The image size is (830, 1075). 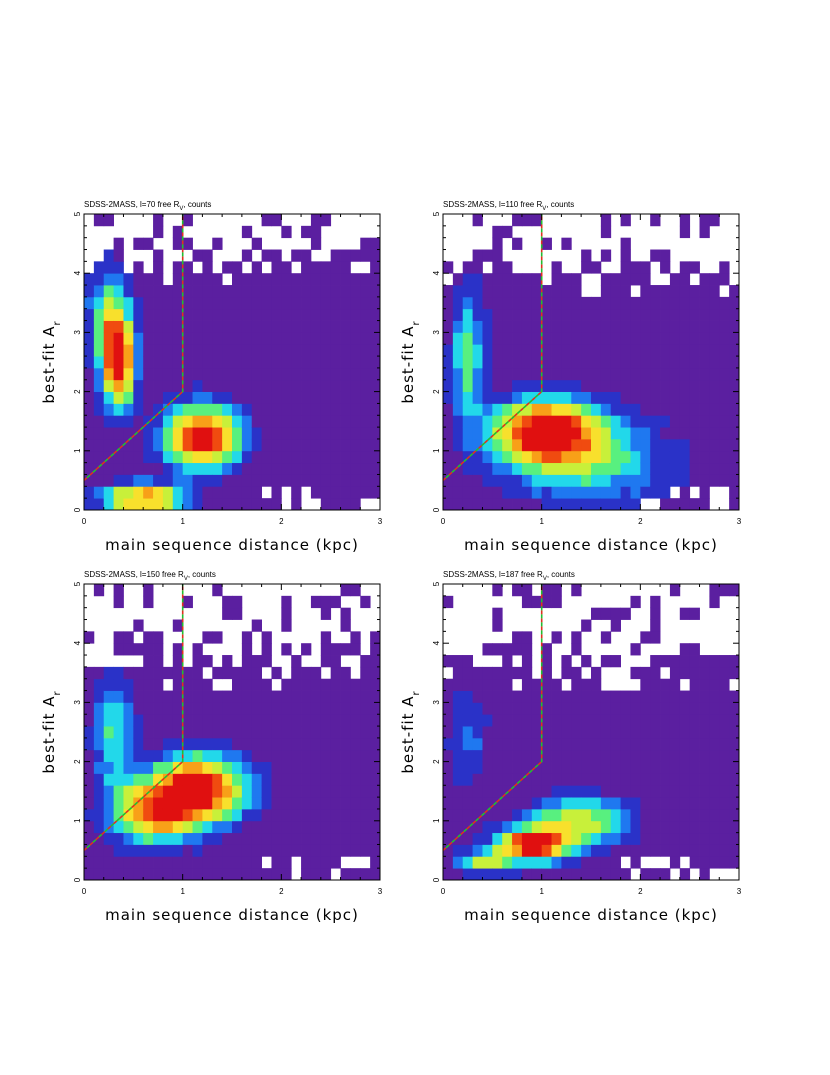 What do you see at coordinates (232, 732) in the screenshot?
I see `heatmap-cells` at bounding box center [232, 732].